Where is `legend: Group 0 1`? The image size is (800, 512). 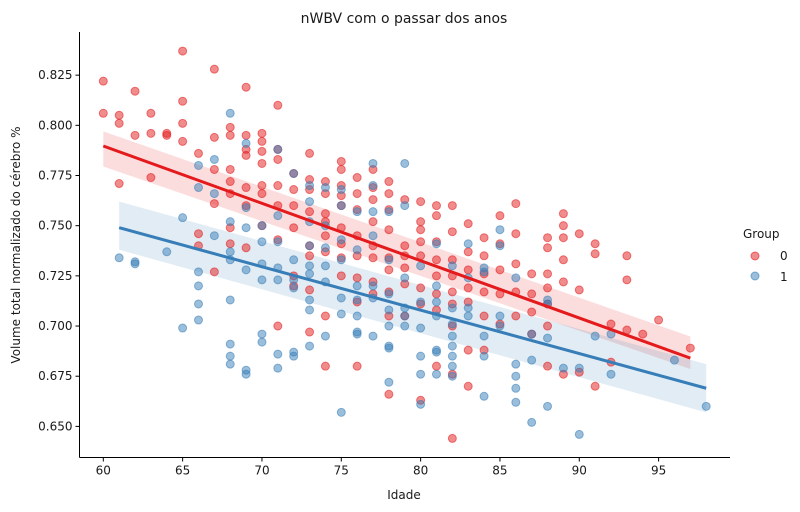 legend: Group 0 1 is located at coordinates (765, 255).